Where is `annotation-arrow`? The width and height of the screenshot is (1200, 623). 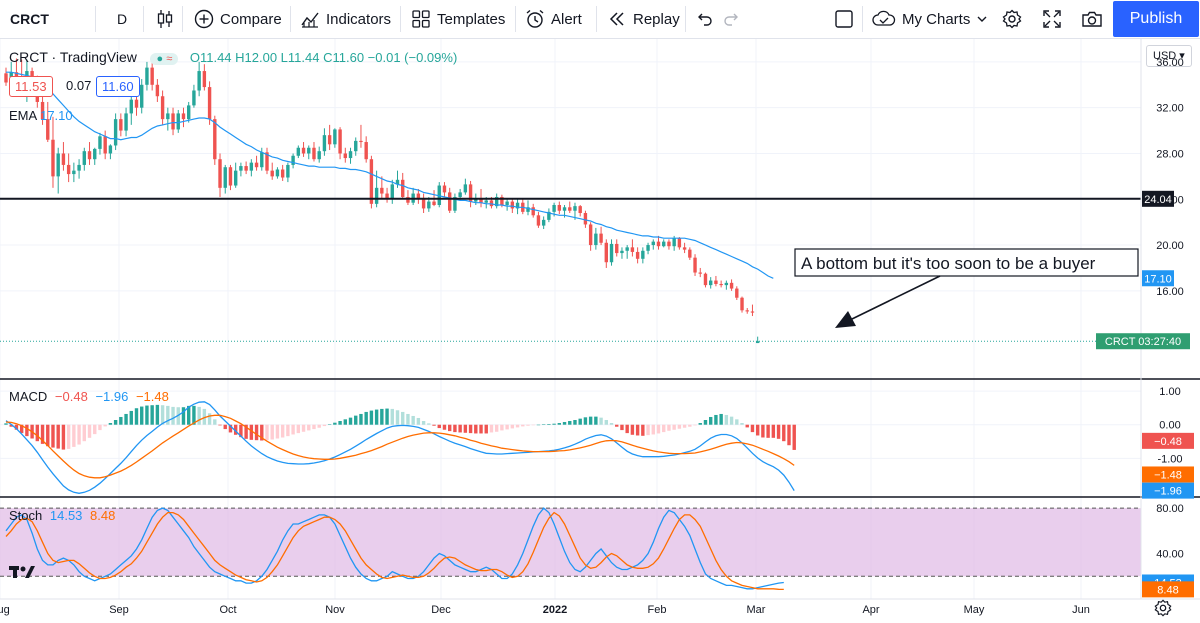 annotation-arrow is located at coordinates (896, 297).